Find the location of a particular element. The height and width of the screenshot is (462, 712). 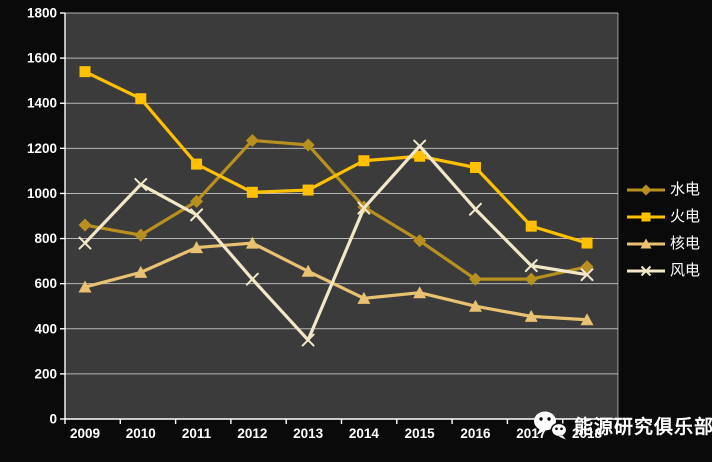

y-axis-label: 1600 is located at coordinates (42, 58).